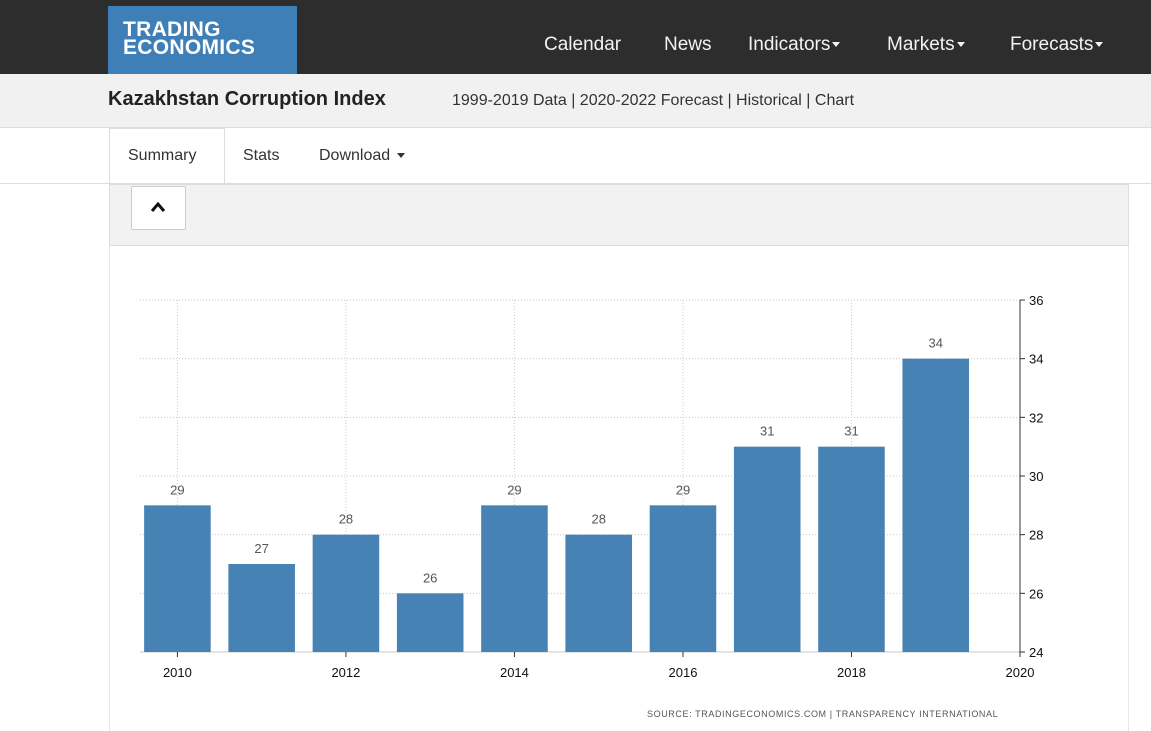  Describe the element at coordinates (1036, 593) in the screenshot. I see `y-tick-label: 26` at that location.